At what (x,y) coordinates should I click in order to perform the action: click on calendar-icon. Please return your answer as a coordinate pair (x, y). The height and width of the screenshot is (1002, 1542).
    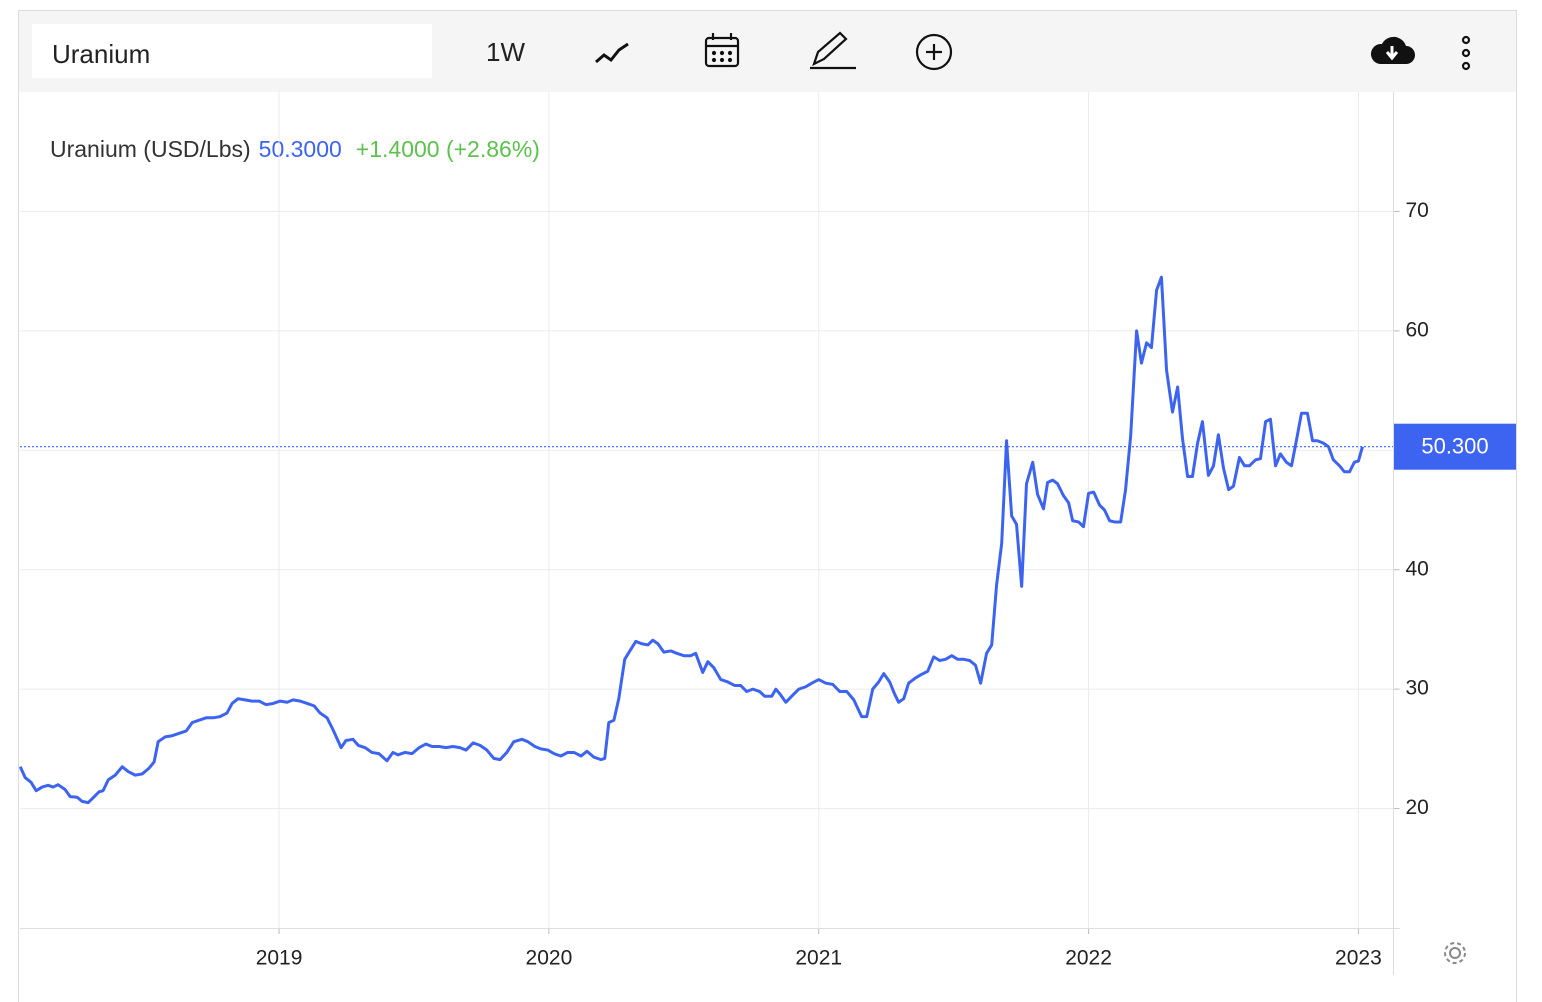
    Looking at the image, I should click on (722, 50).